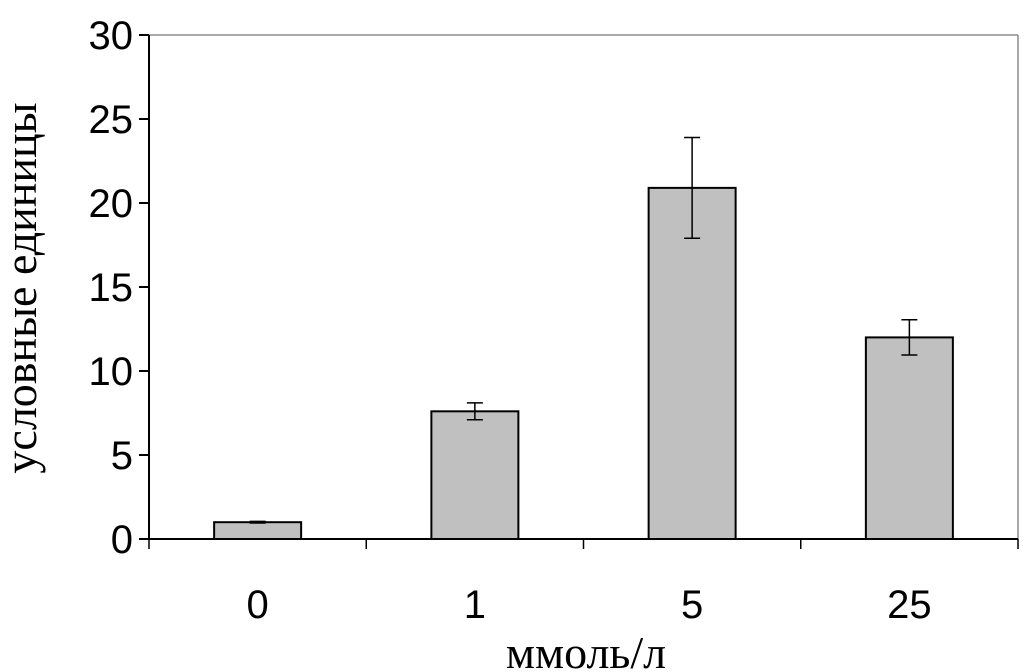 This screenshot has width=1028, height=672. I want to click on y-axis-tick-labels: 0 5 10 15 20 25 30, so click(111, 288).